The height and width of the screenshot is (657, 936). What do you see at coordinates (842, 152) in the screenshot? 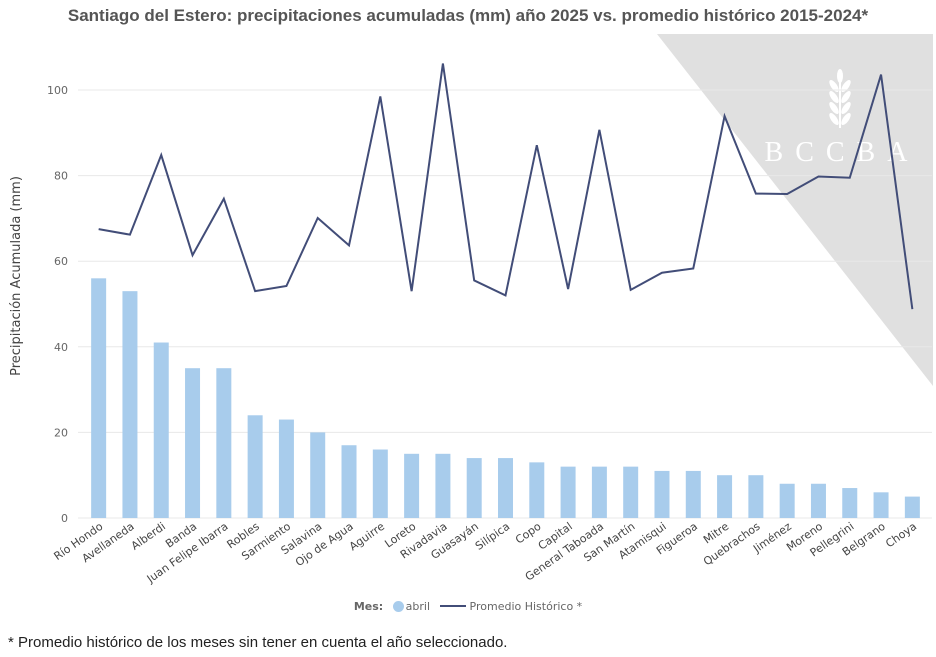
I see `watermark-text: BCCBA` at bounding box center [842, 152].